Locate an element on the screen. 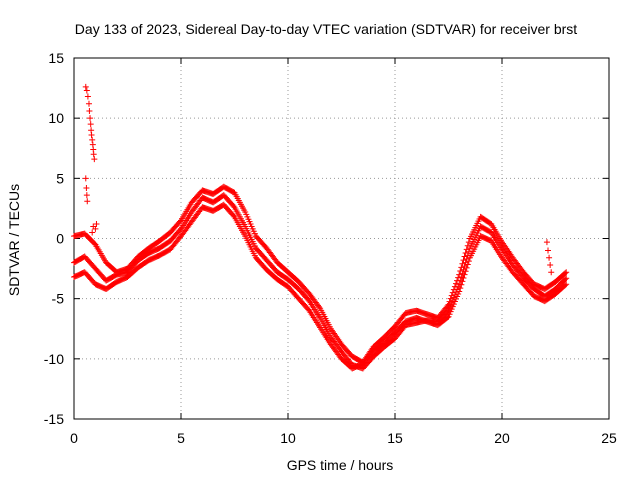 Image resolution: width=640 pixels, height=480 pixels. y-axis-label: SDTVAR / TECUs is located at coordinates (14, 240).